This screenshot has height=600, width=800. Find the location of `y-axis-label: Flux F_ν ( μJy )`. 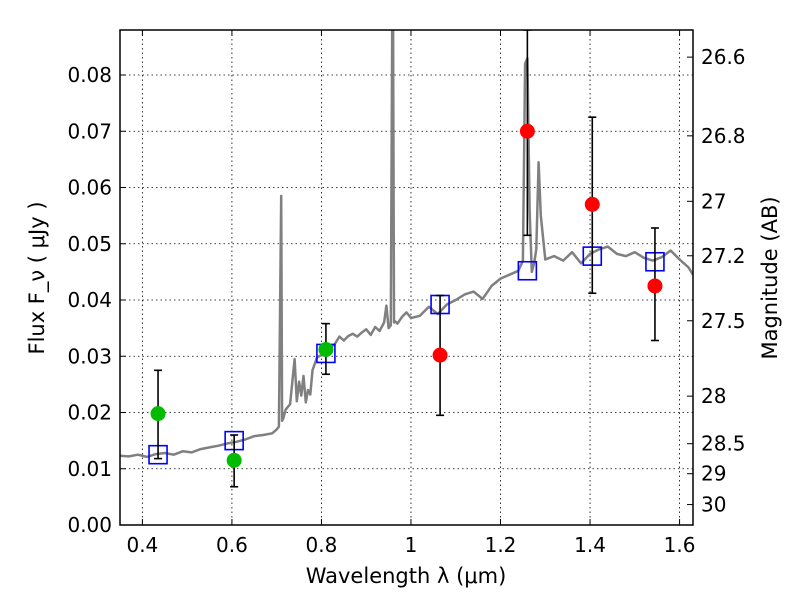

y-axis-label: Flux F_ν ( μJy ) is located at coordinates (37, 277).